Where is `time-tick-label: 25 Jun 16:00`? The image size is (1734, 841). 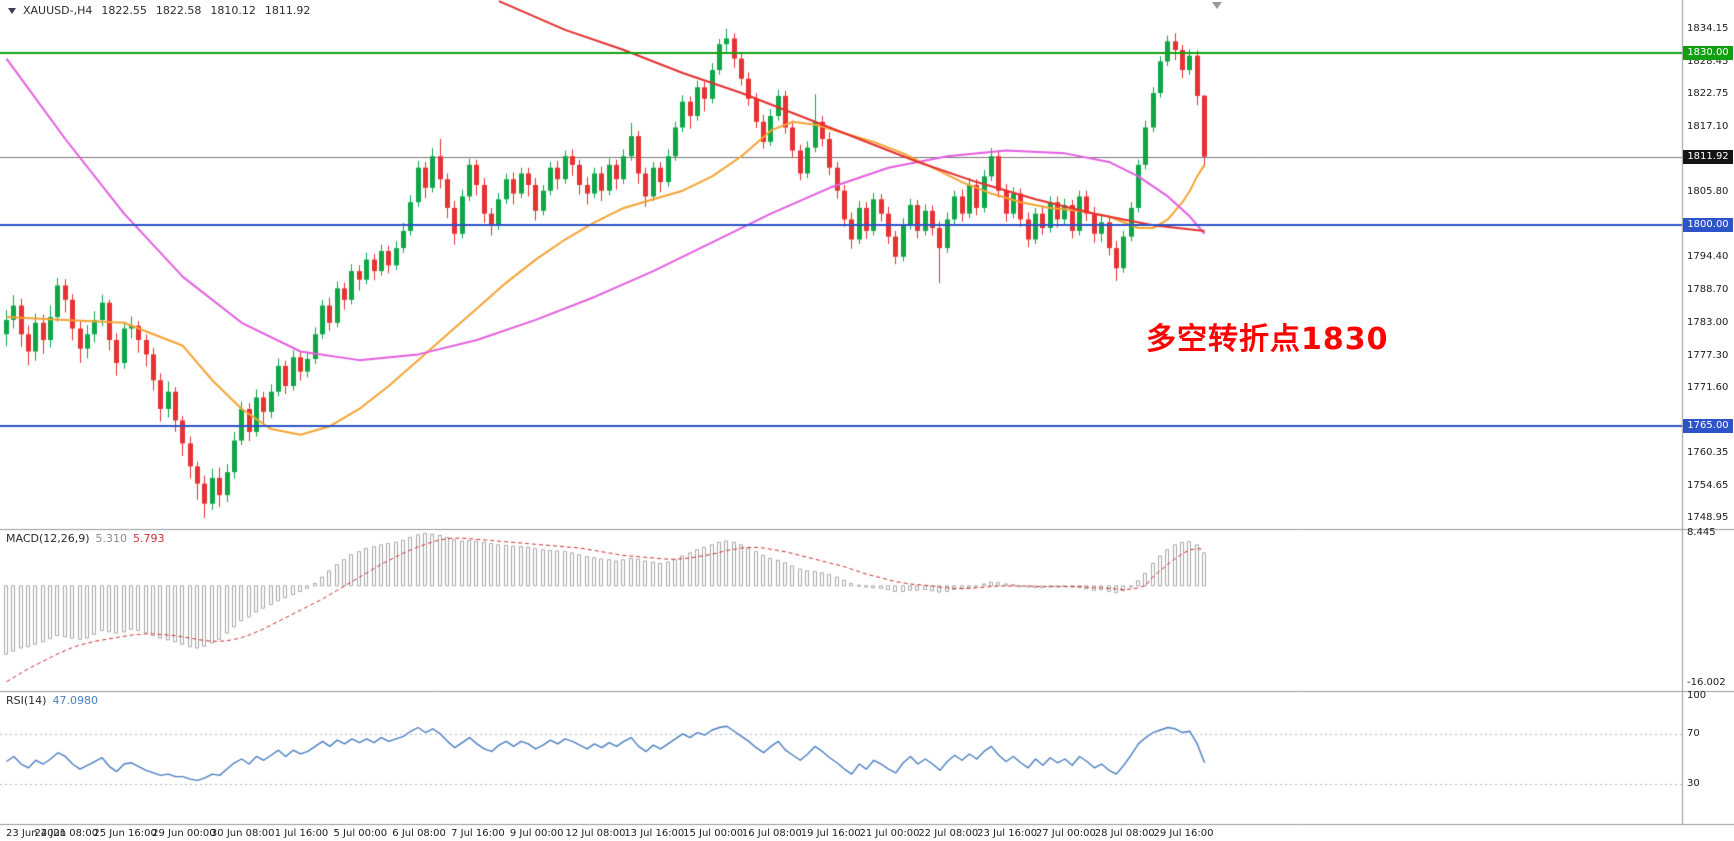 time-tick-label: 25 Jun 16:00 is located at coordinates (125, 833).